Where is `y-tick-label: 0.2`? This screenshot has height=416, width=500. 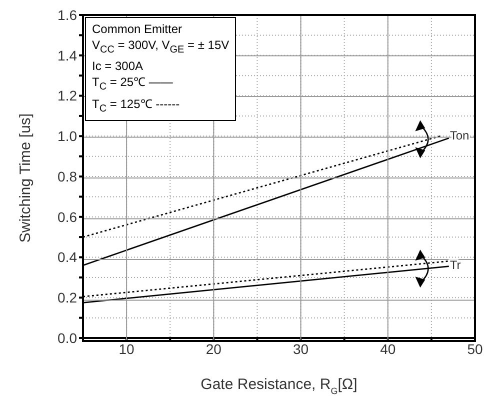 y-tick-label: 0.2 is located at coordinates (68, 298).